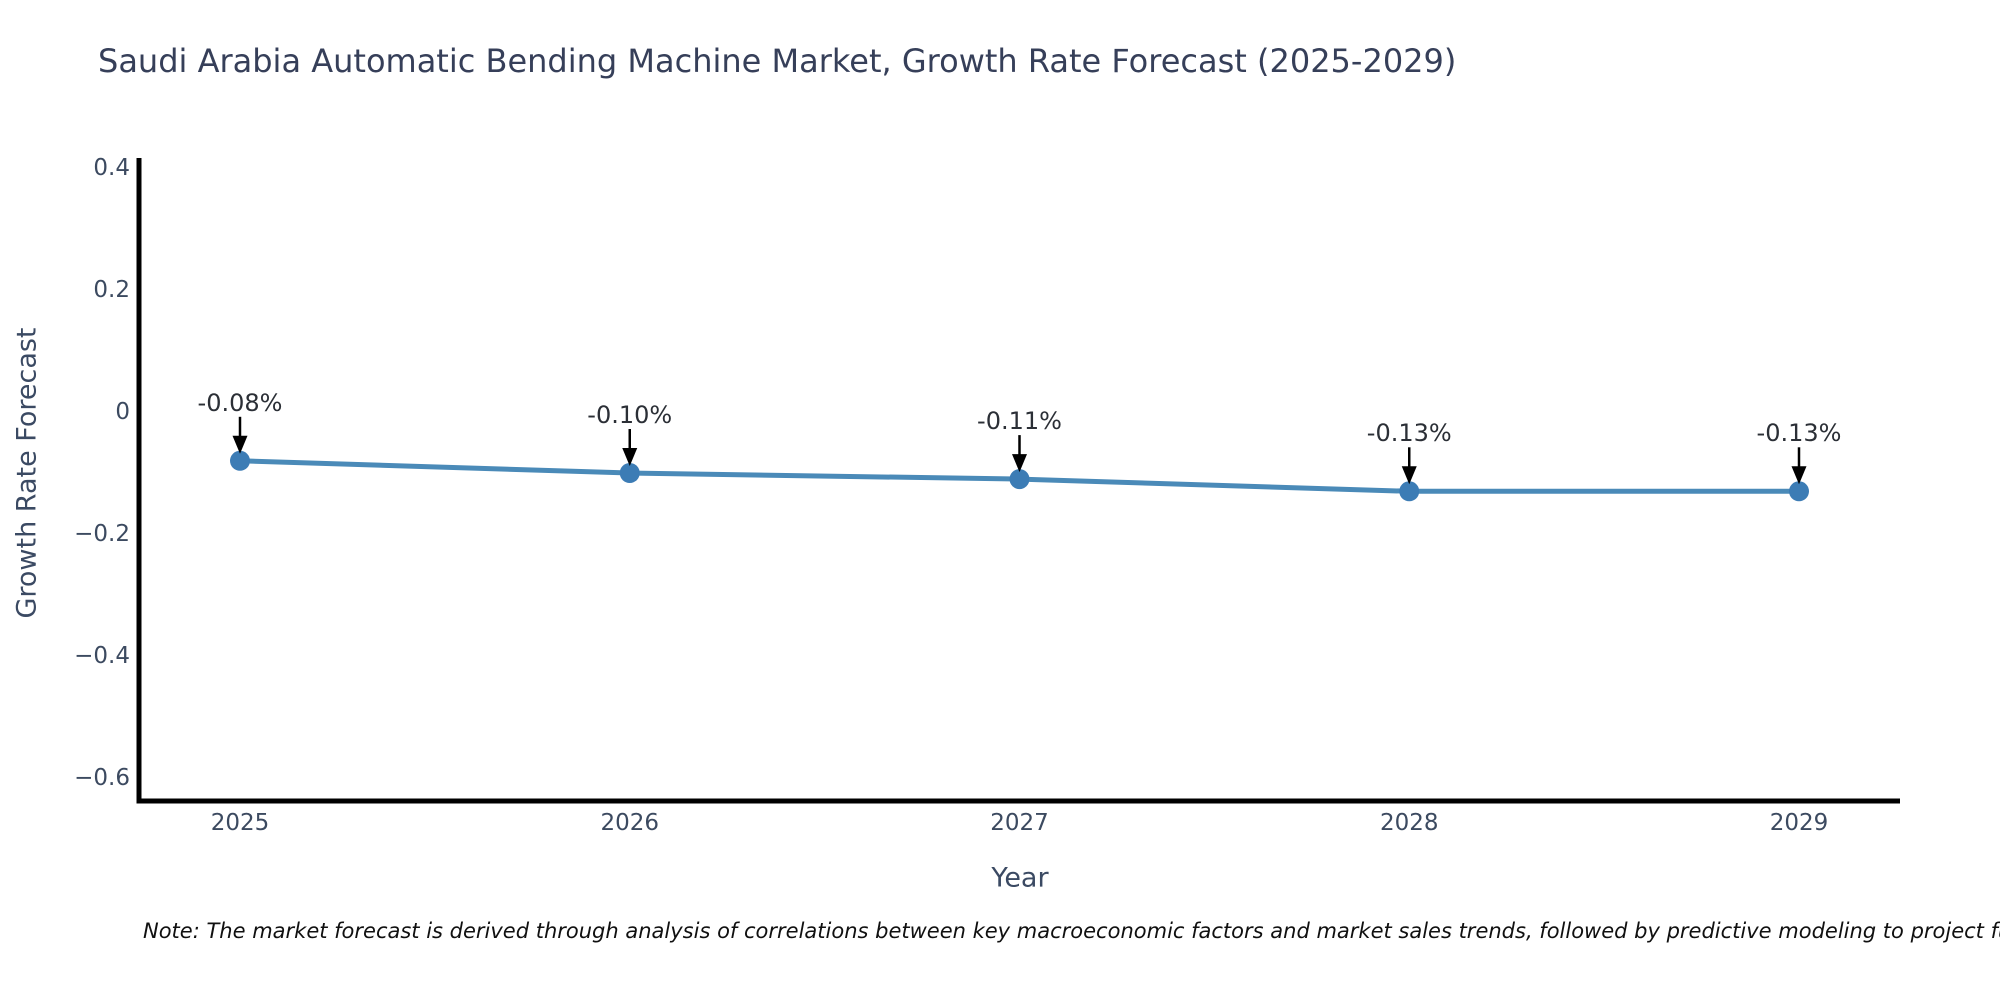 The width and height of the screenshot is (2000, 1000). I want to click on x-tick-label: 2025, so click(240, 823).